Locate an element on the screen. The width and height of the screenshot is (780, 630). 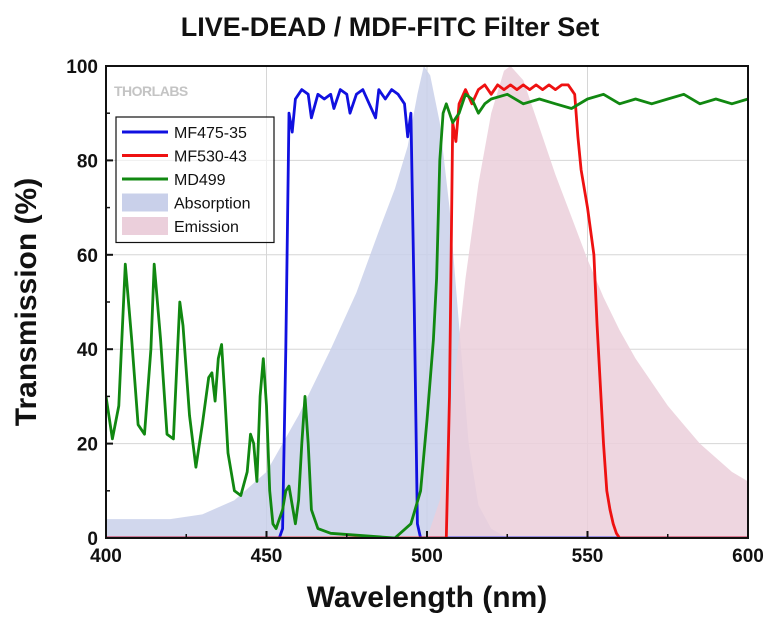
y-tick-label: 100 is located at coordinates (82, 67).